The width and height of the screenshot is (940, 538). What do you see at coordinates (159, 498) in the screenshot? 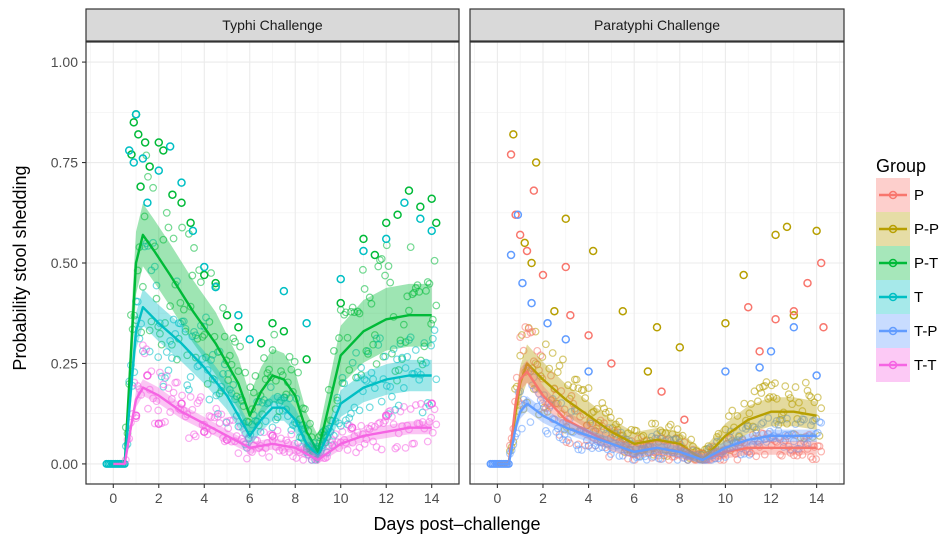
I see `x-tick-label: 2` at bounding box center [159, 498].